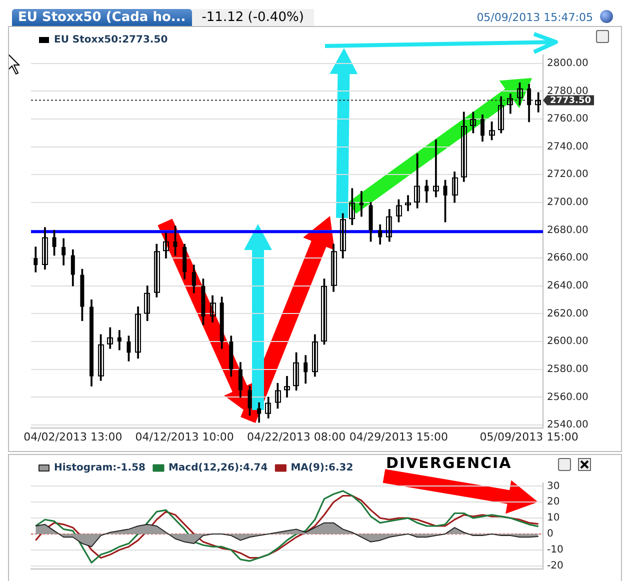 This screenshot has width=643, height=581. Describe the element at coordinates (73, 437) in the screenshot. I see `x-tick-label: 04/02/2013 13:00` at that location.